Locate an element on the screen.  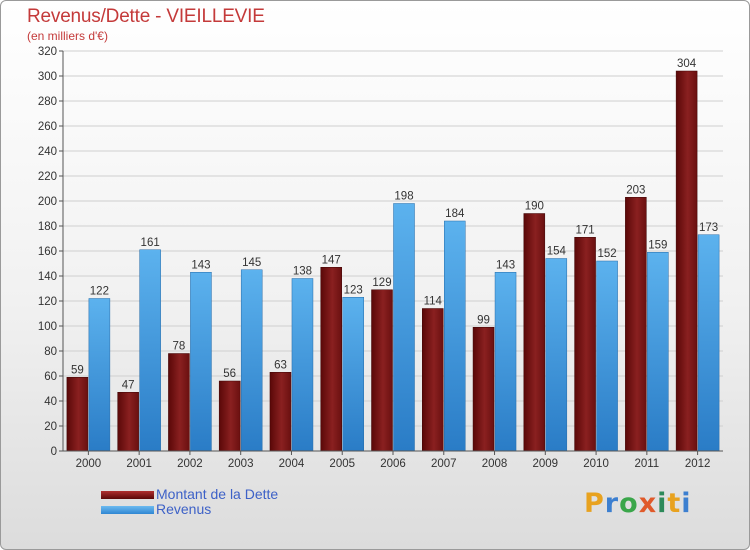
data-label-dette: 78 is located at coordinates (179, 347).